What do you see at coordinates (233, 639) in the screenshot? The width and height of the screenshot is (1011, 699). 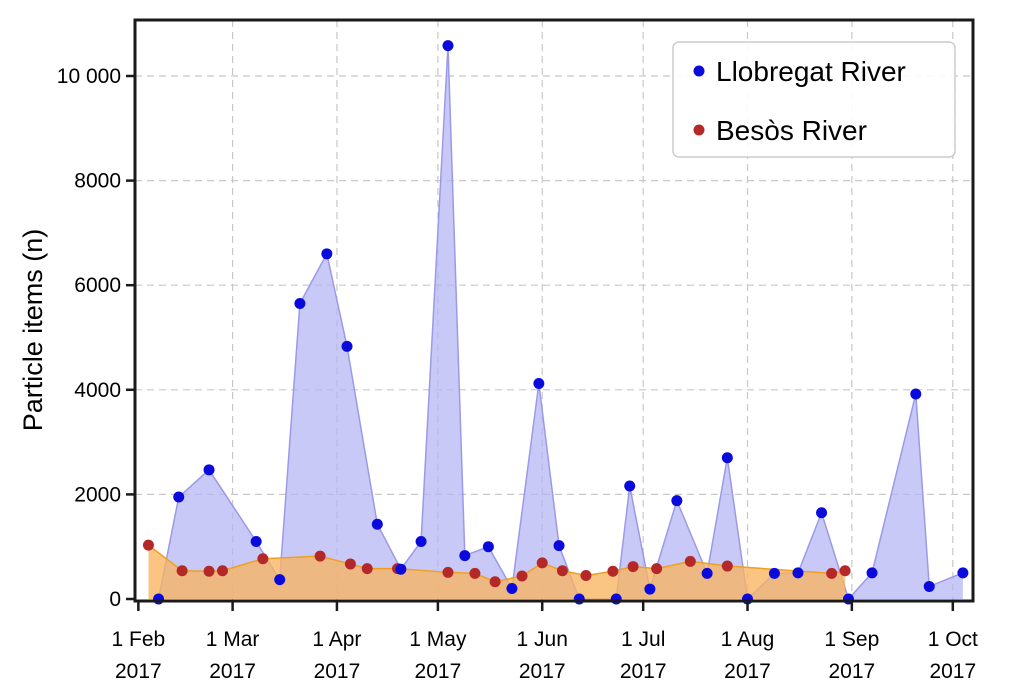 I see `x-tick-label-date: 1 Mar` at bounding box center [233, 639].